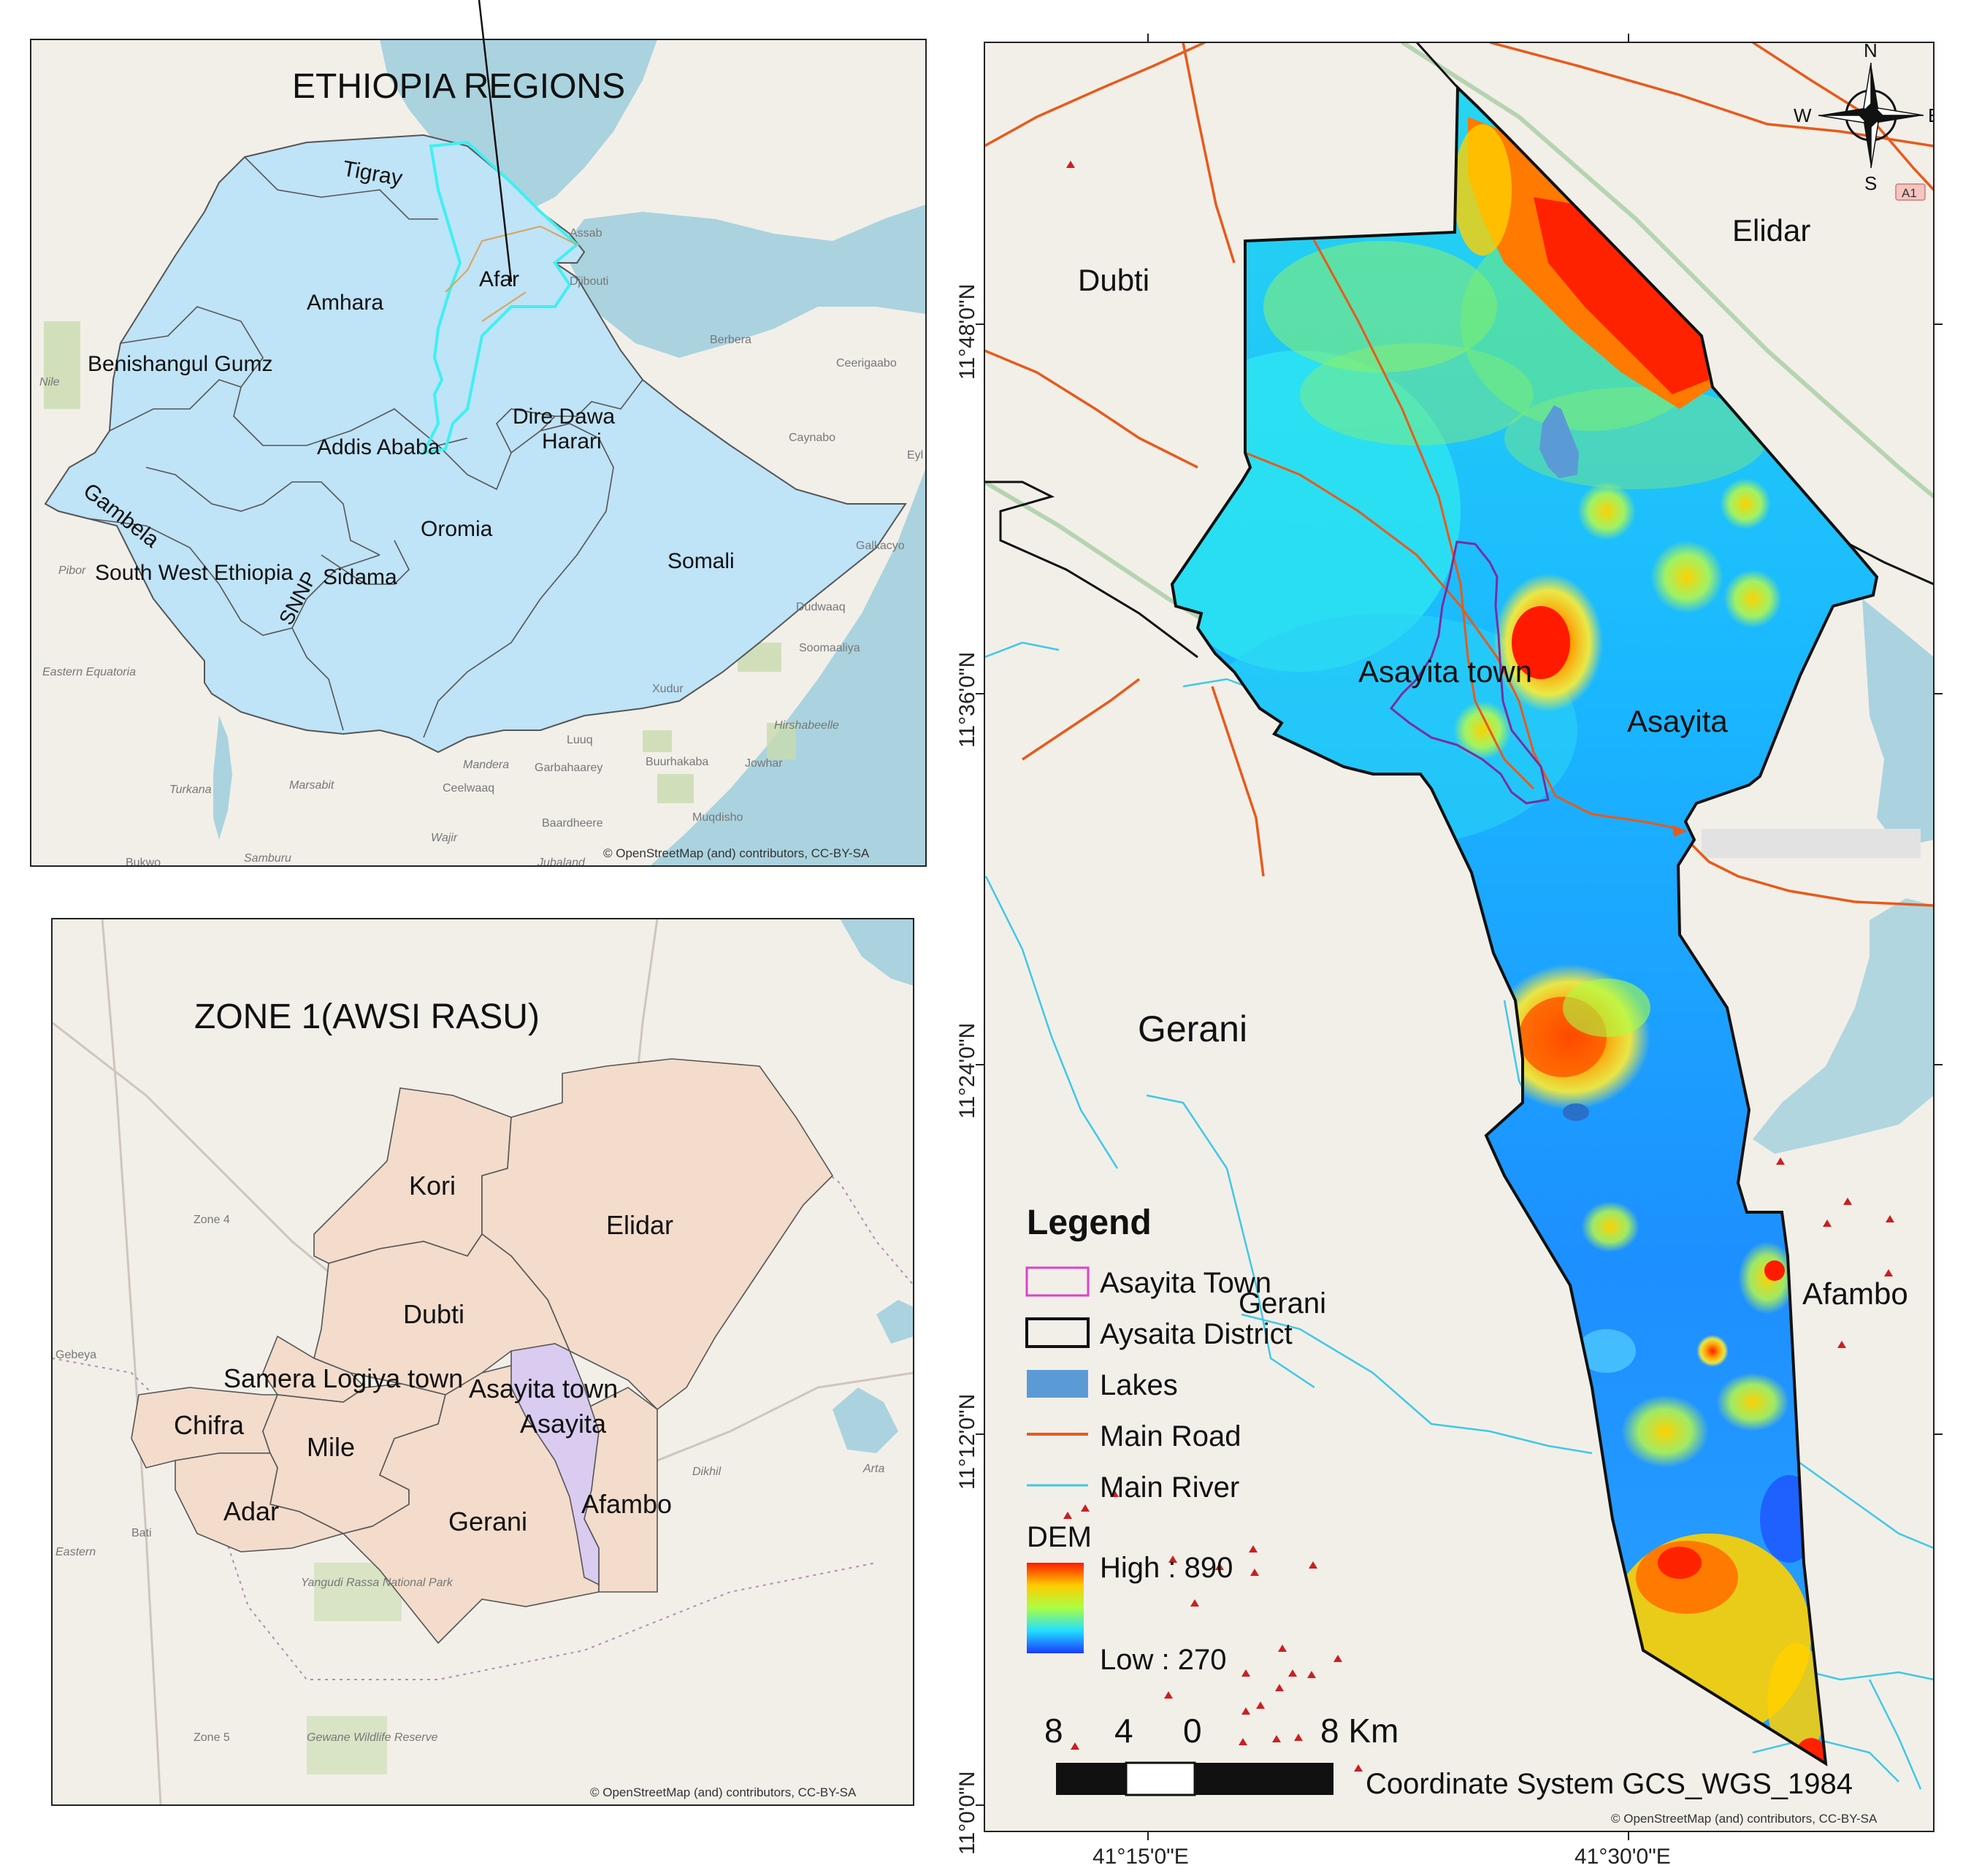 This screenshot has height=1876, width=1963. What do you see at coordinates (496, 141) in the screenshot?
I see `link-arrows` at bounding box center [496, 141].